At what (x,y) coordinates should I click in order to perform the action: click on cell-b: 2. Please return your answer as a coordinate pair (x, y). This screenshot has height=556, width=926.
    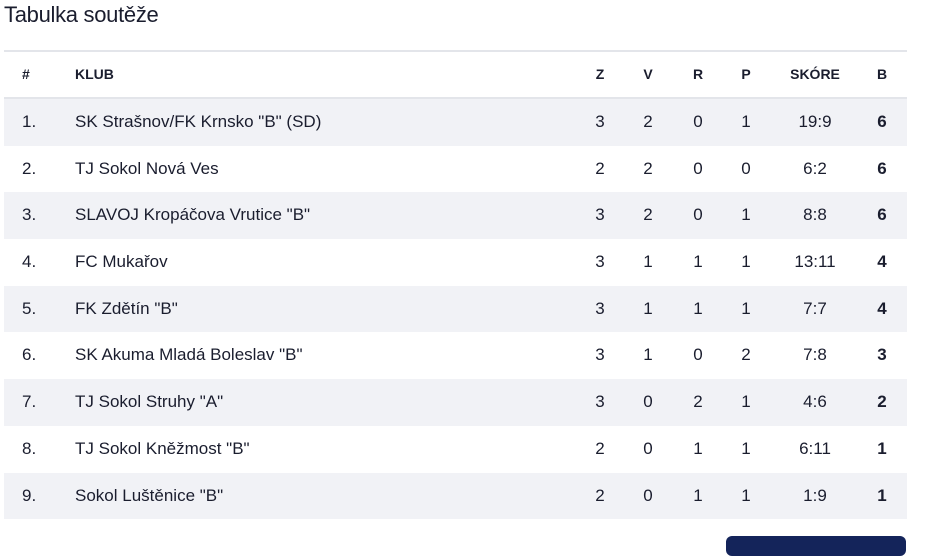
    Looking at the image, I should click on (882, 402).